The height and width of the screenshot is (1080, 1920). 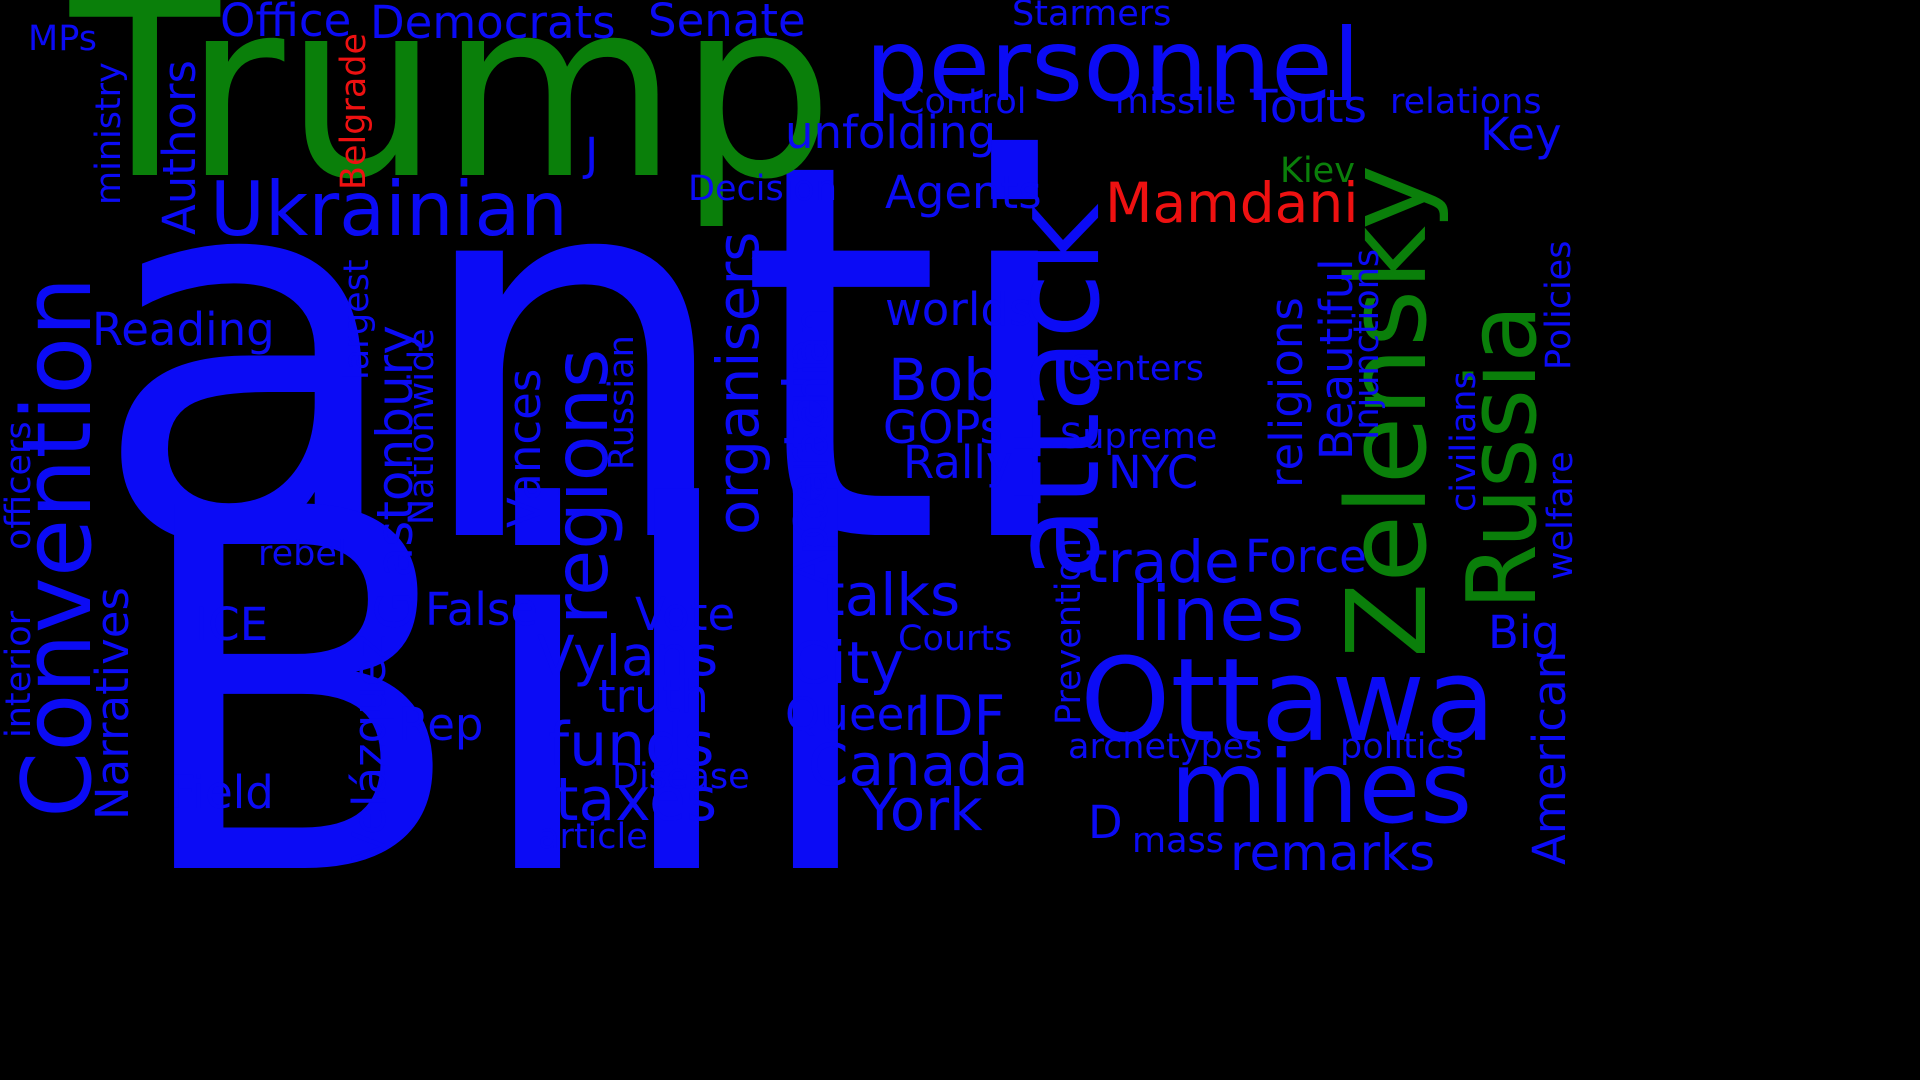 I want to click on cloud-word: Courts, so click(x=955, y=639).